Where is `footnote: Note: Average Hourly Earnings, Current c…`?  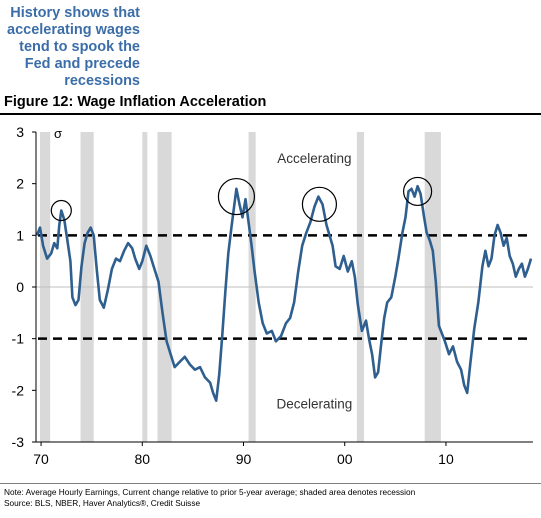
footnote: Note: Average Hourly Earnings, Current c… is located at coordinates (209, 498).